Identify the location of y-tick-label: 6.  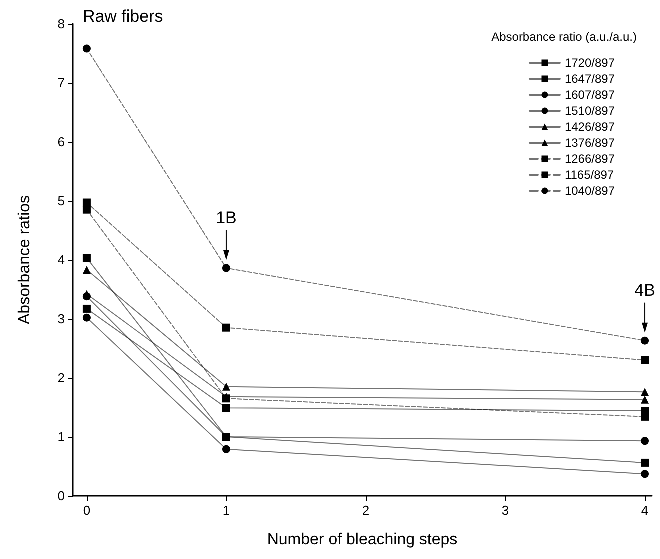
(61, 142).